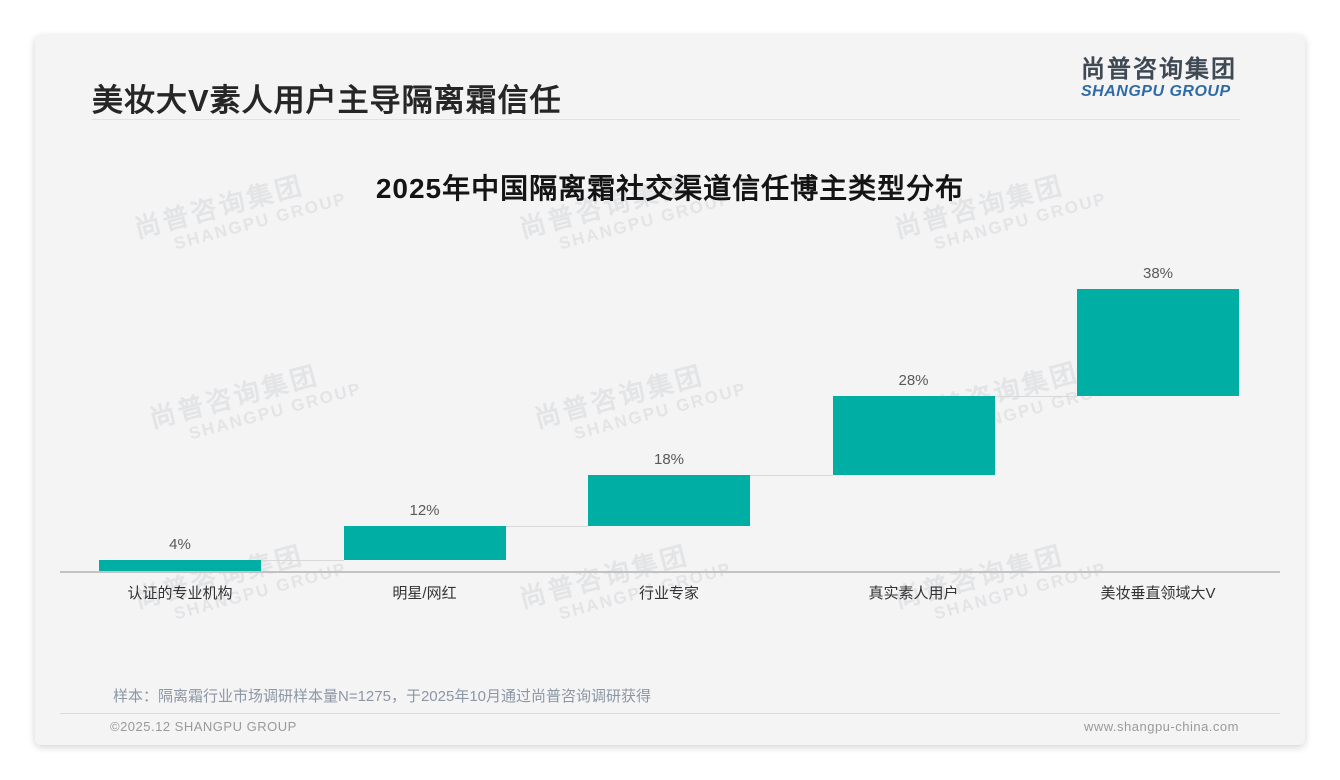 This screenshot has height=780, width=1340. I want to click on footer-divider, so click(670, 713).